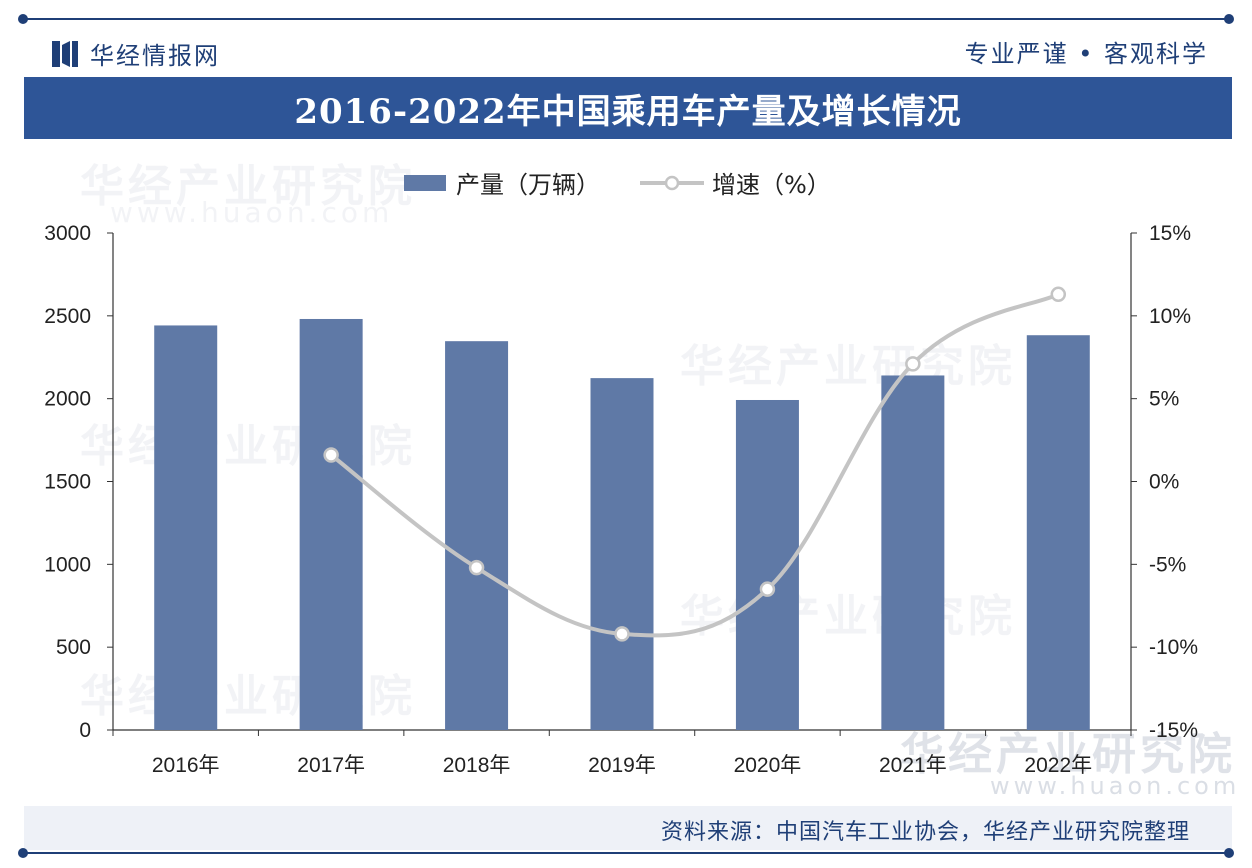 This screenshot has width=1252, height=868. I want to click on source-bar: 资料来源：中国汽车工业协会，华经产业研究院整理, so click(628, 828).